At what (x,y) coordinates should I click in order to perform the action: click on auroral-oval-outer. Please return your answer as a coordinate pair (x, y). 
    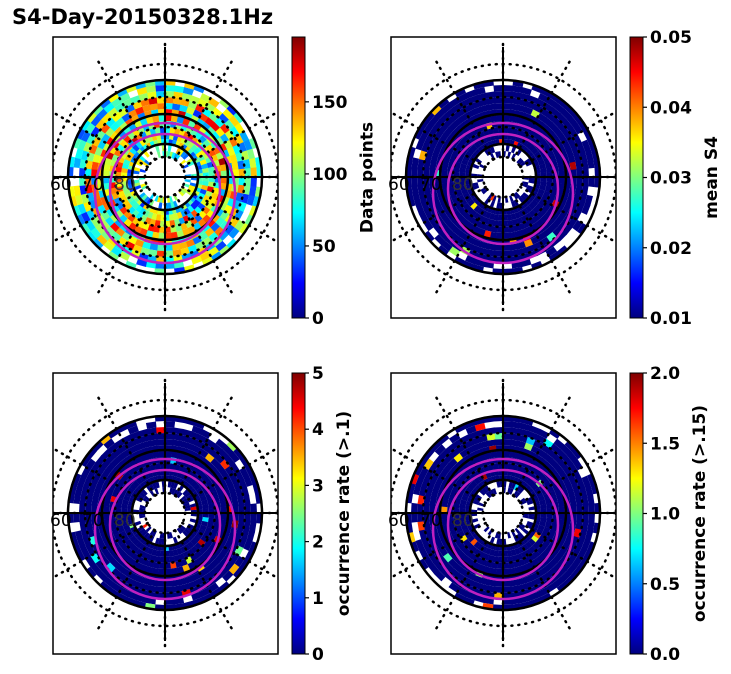
    Looking at the image, I should click on (503, 529).